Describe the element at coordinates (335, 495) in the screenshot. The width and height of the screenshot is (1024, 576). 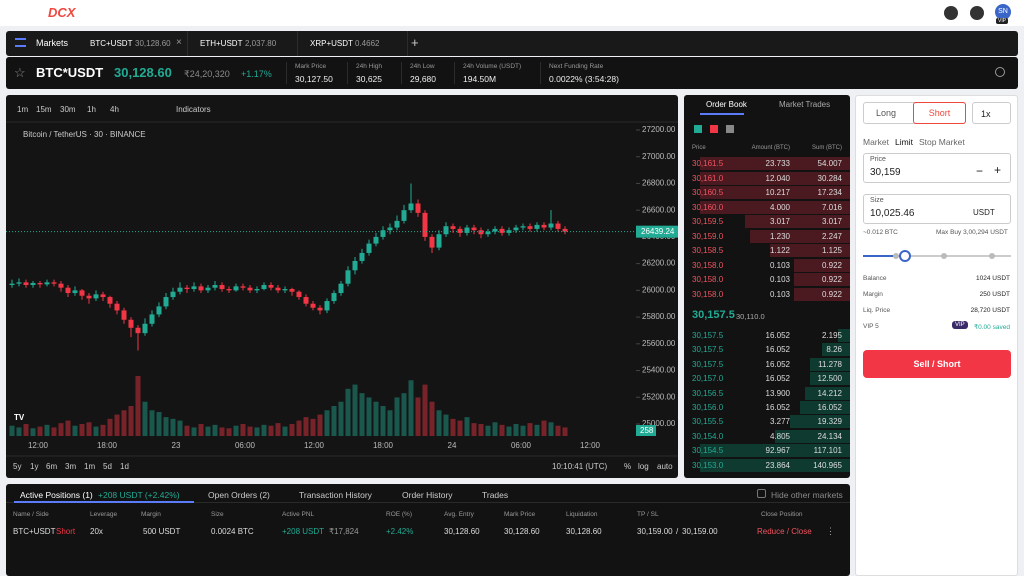
I see `position-tab: Transaction History` at that location.